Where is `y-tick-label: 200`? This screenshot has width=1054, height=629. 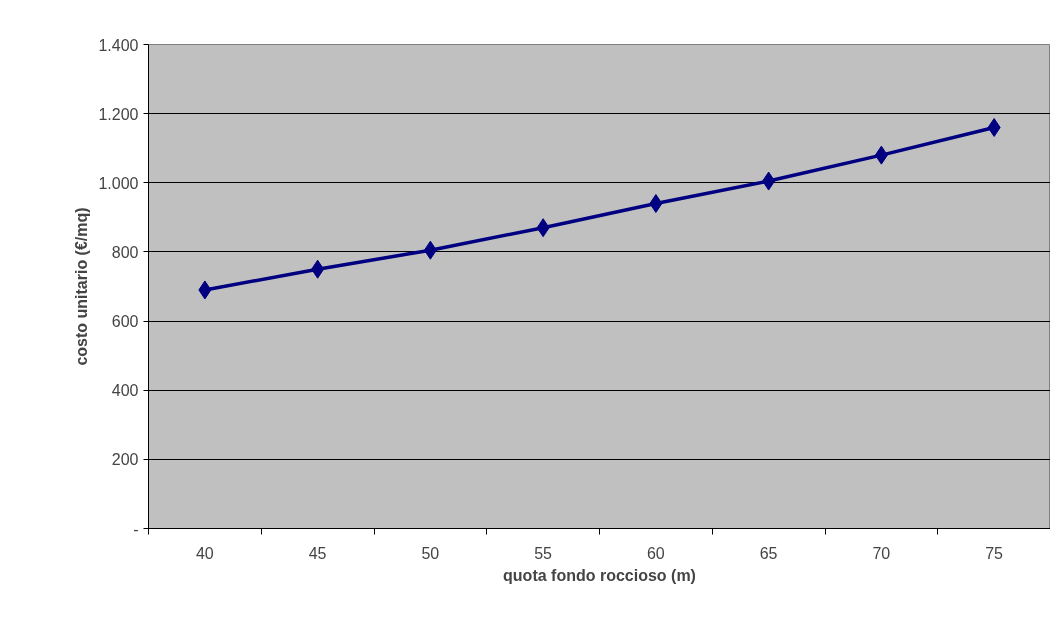
y-tick-label: 200 is located at coordinates (125, 460).